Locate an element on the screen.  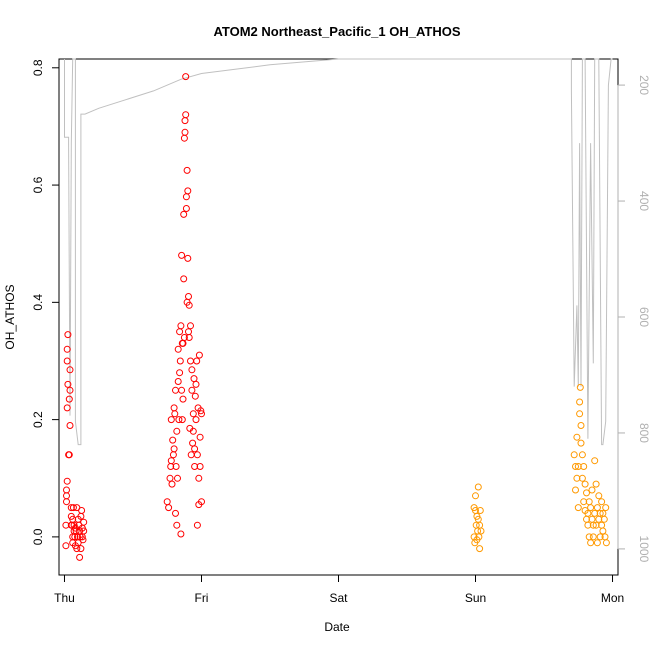
x-axis: Thu Fri Sat Sun Mon is located at coordinates (339, 589).